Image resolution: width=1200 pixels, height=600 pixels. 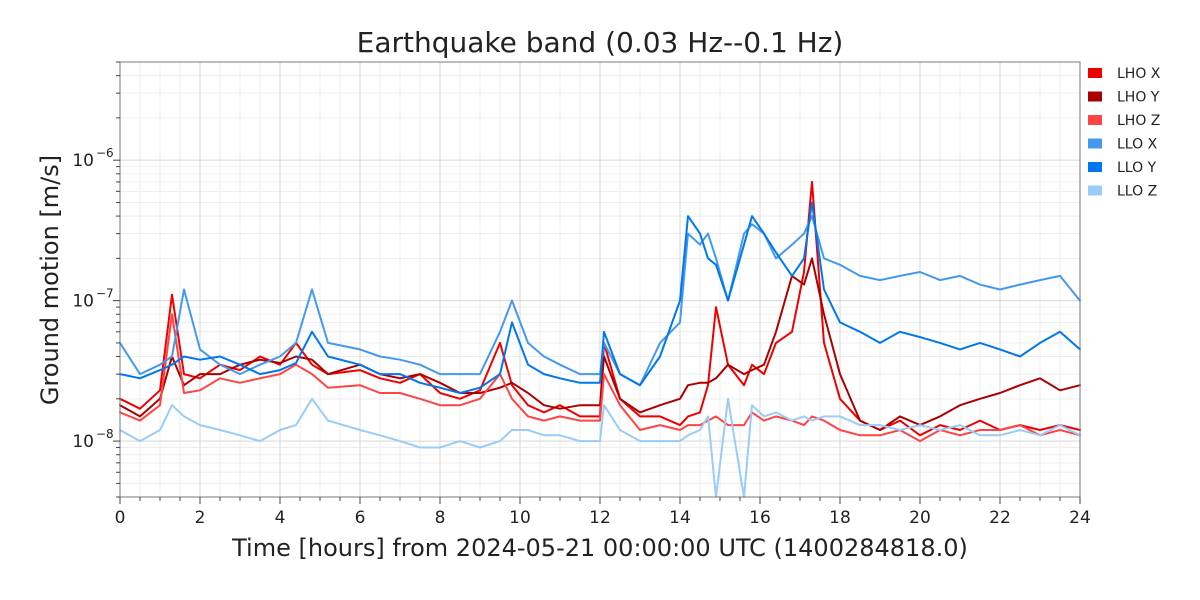 I want to click on x-tick-label: 6, so click(x=360, y=518).